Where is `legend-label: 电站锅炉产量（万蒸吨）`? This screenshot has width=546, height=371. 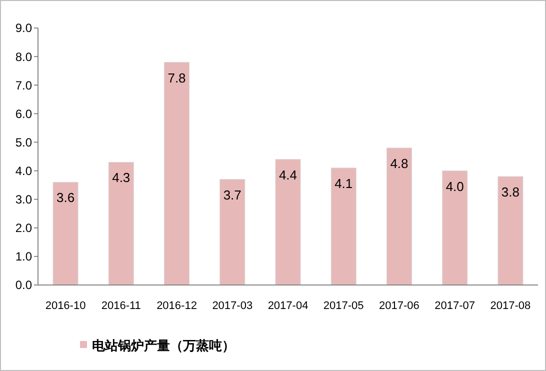
legend-label: 电站锅炉产量（万蒸吨） is located at coordinates (163, 345).